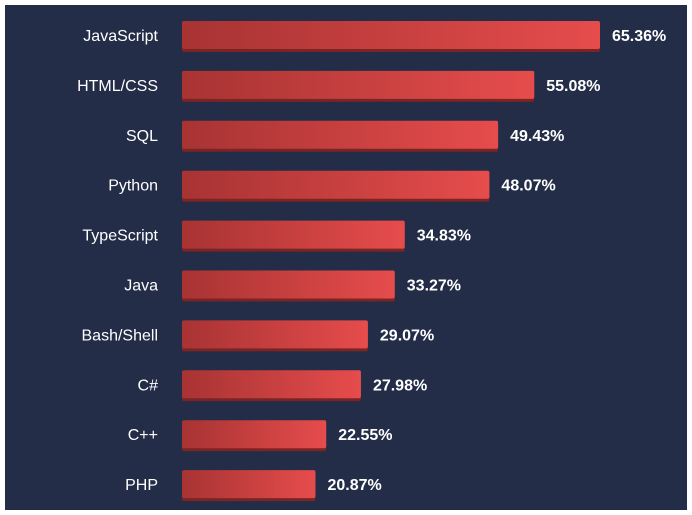 The height and width of the screenshot is (515, 692). Describe the element at coordinates (444, 236) in the screenshot. I see `value-label: 34.83%` at that location.